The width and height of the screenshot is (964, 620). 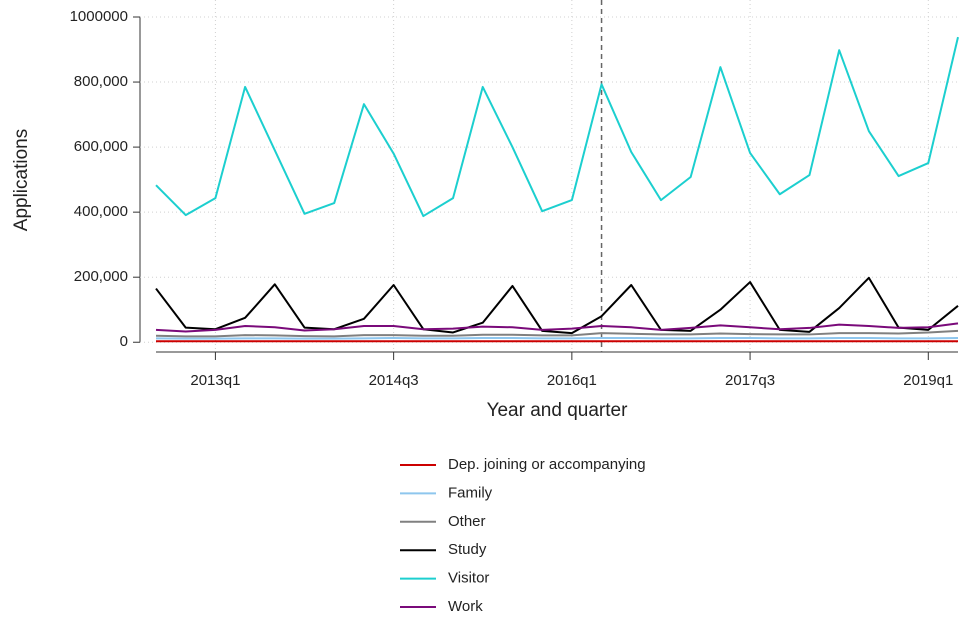 I want to click on x-tick-label: 2014q3, so click(x=394, y=380).